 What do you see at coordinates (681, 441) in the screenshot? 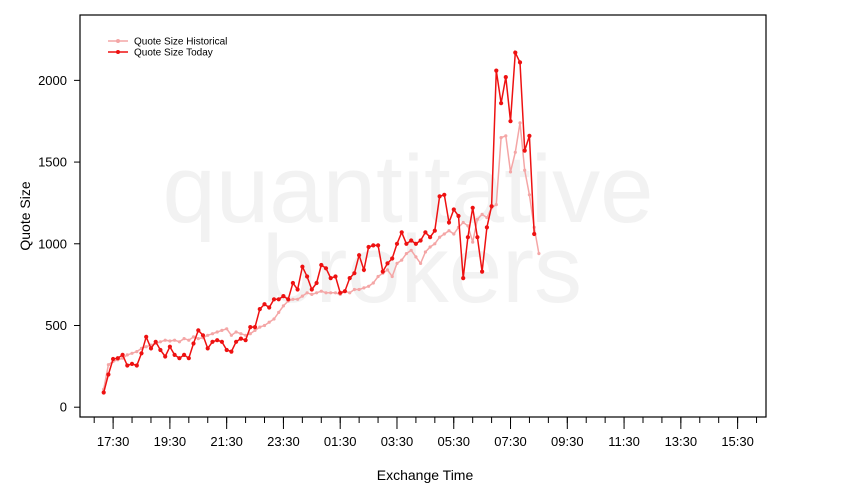
I see `x-tick-label: 13:30` at bounding box center [681, 441].